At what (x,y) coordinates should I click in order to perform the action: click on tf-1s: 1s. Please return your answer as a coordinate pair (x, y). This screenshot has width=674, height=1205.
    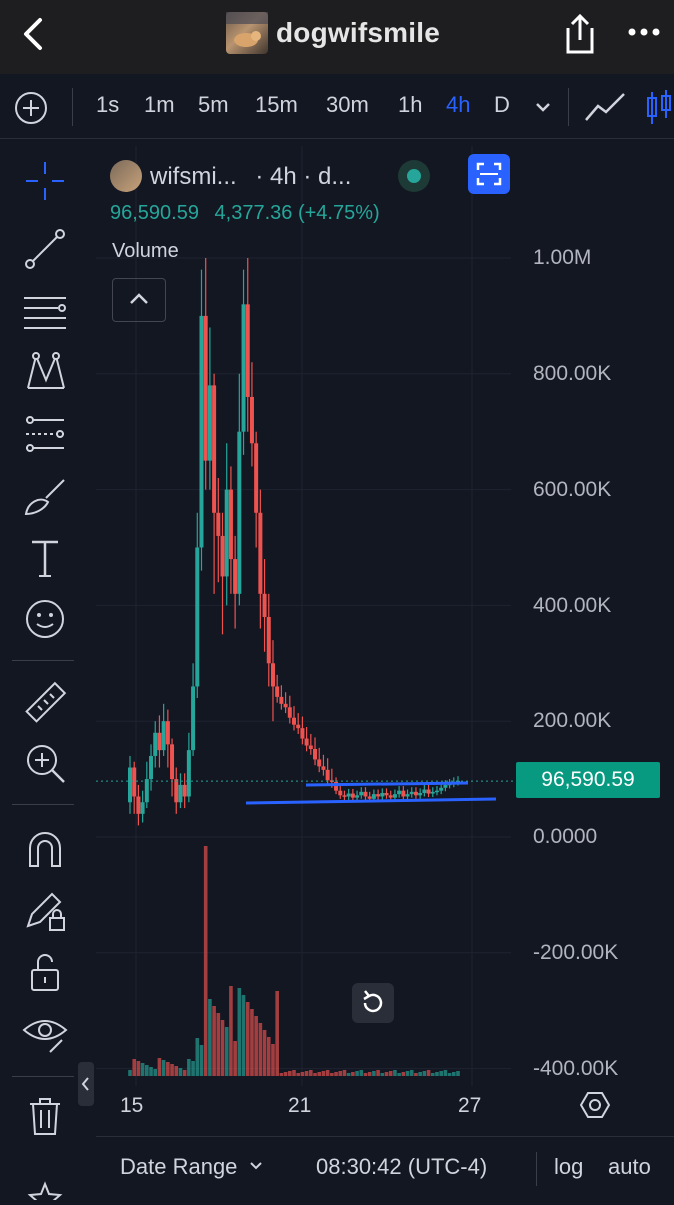
    Looking at the image, I should click on (108, 104).